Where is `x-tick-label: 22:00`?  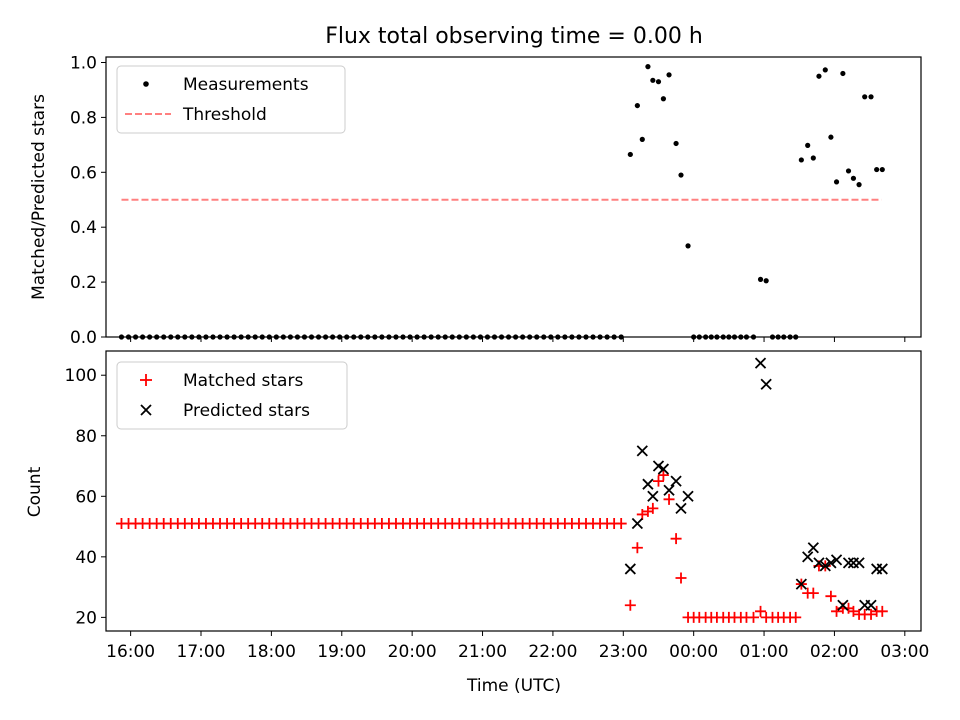
x-tick-label: 22:00 is located at coordinates (552, 652).